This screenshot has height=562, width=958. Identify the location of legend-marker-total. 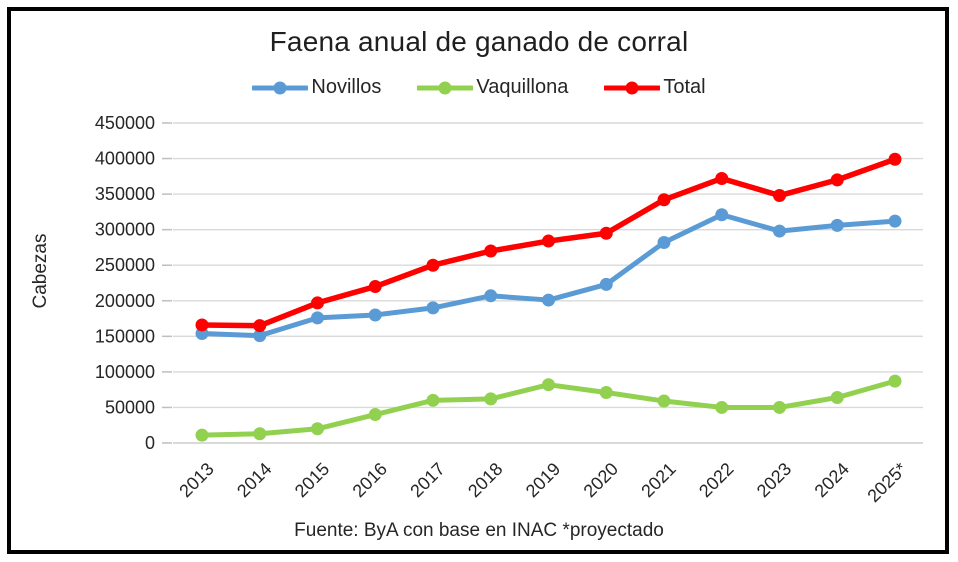
(632, 87).